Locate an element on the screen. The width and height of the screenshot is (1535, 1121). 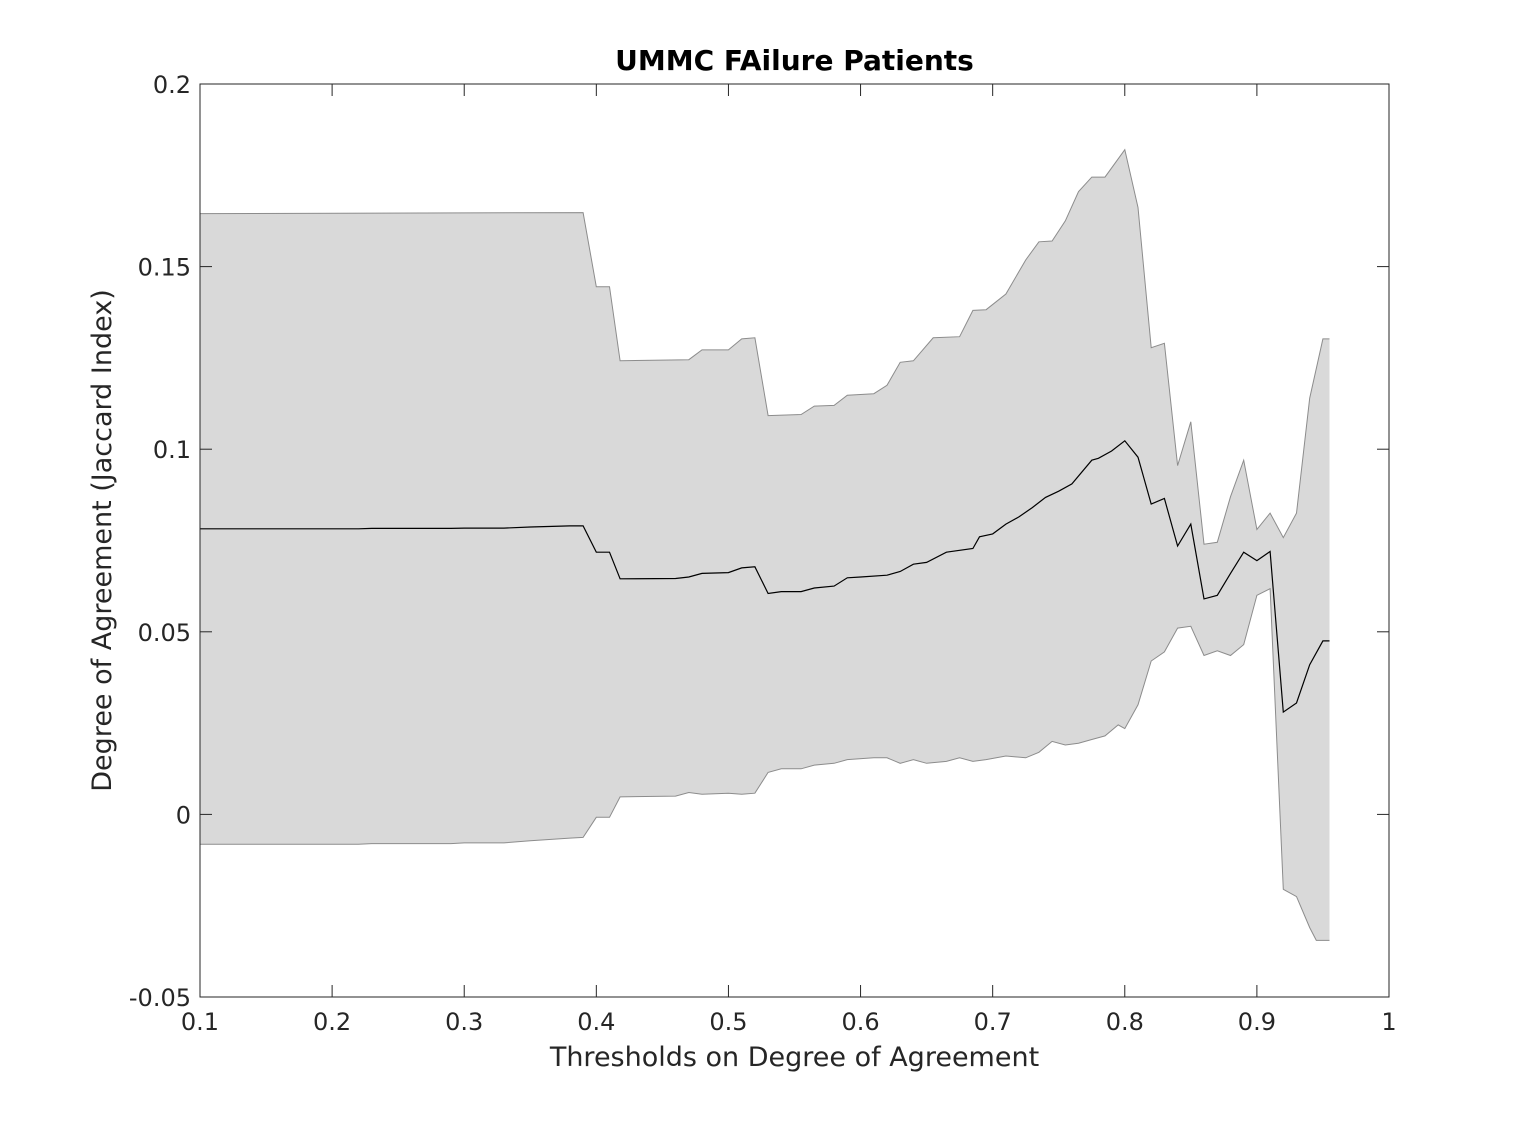
x-tick-label: 0.3 is located at coordinates (464, 1022).